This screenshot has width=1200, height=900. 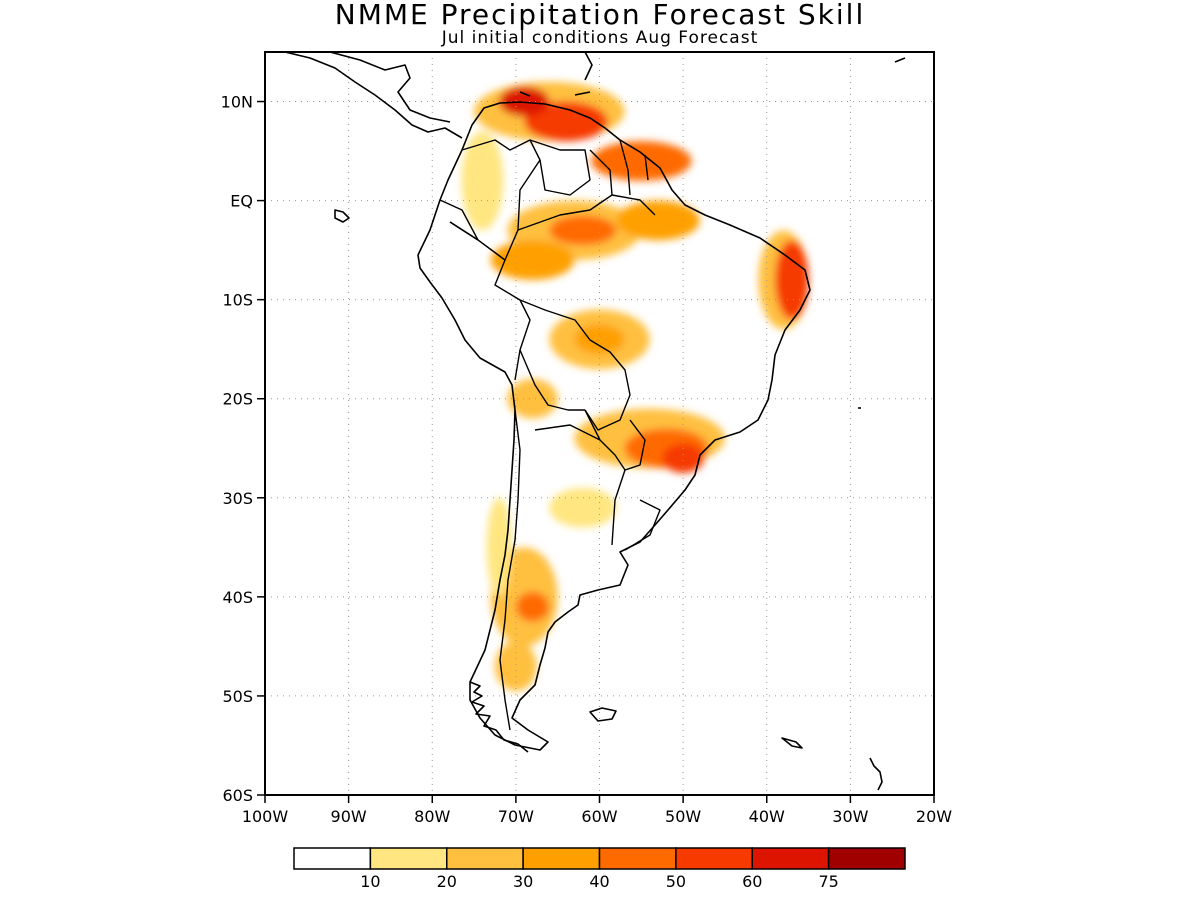 I want to click on colorbar-label: 75, so click(x=828, y=881).